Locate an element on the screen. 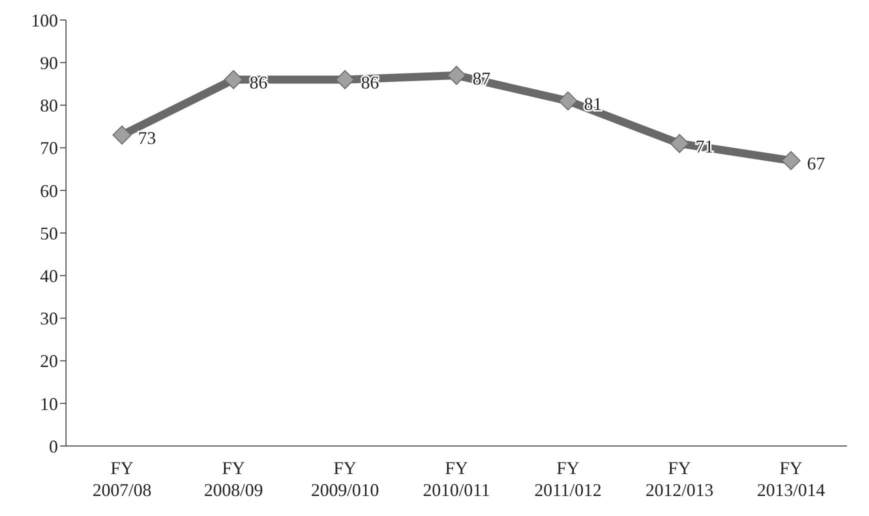 This screenshot has width=869, height=516. x-tick-label: FY 2012/013 is located at coordinates (679, 479).